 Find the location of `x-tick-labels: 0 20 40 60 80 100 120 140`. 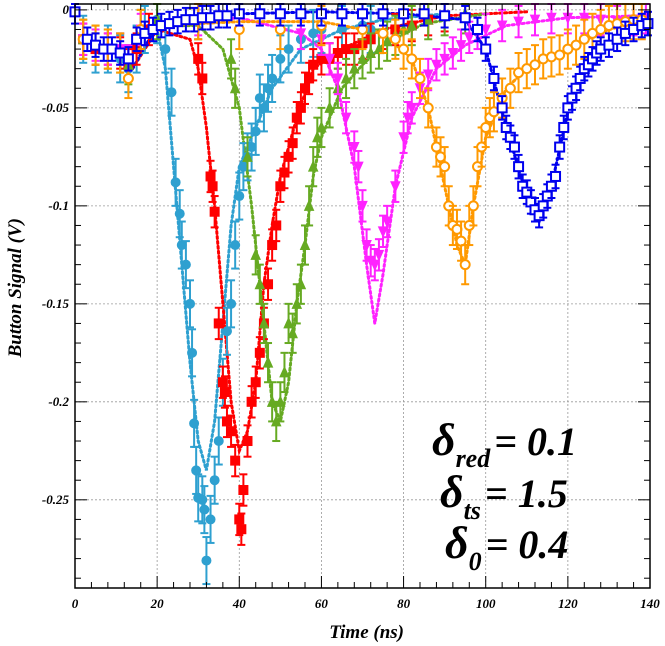

x-tick-labels: 0 20 40 60 80 100 120 140 is located at coordinates (366, 603).